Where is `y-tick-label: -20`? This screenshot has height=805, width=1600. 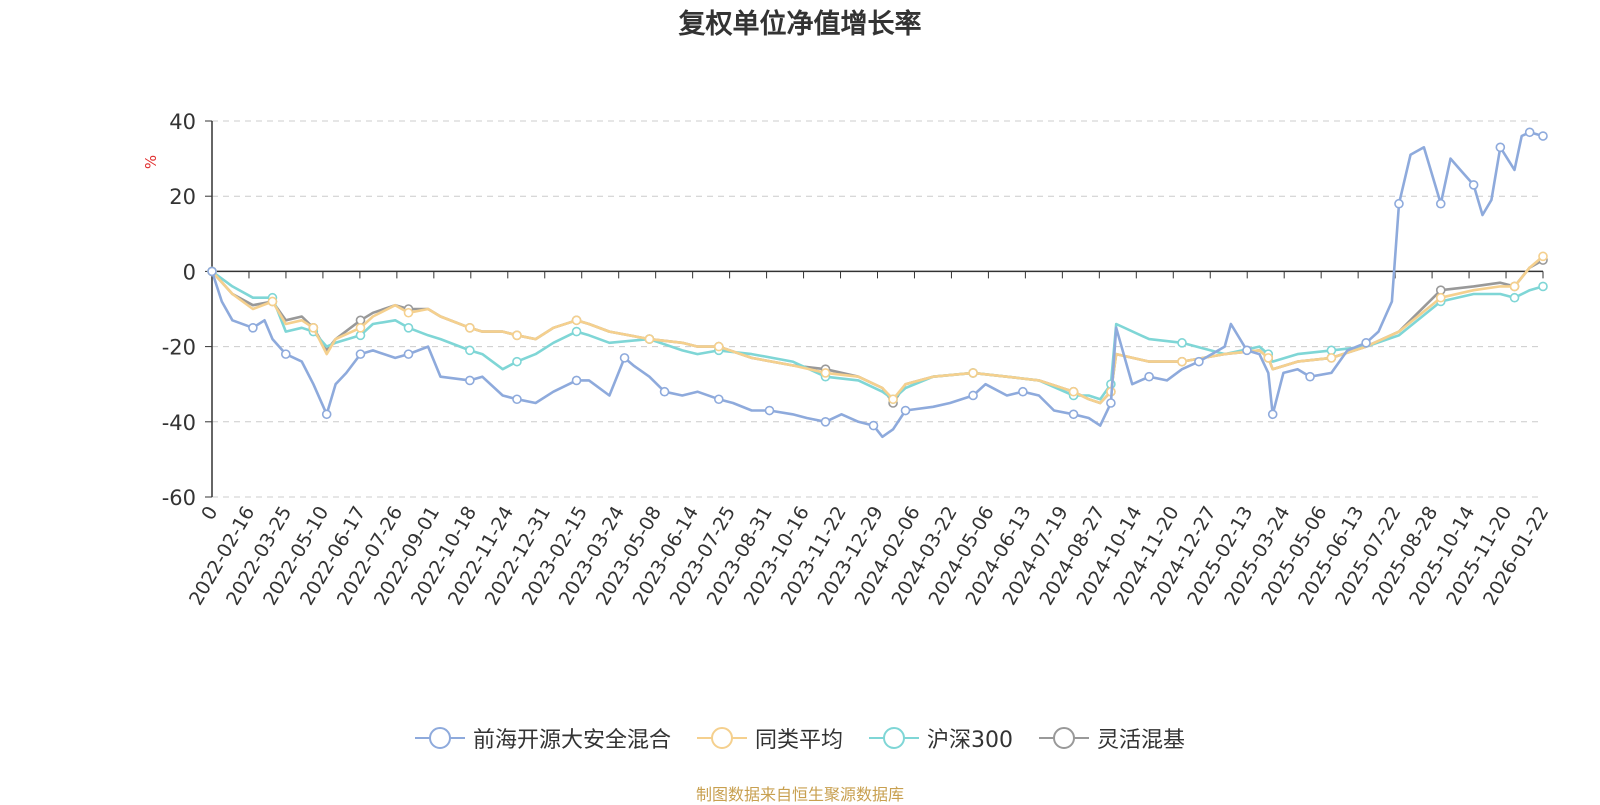 y-tick-label: -20 is located at coordinates (179, 348).